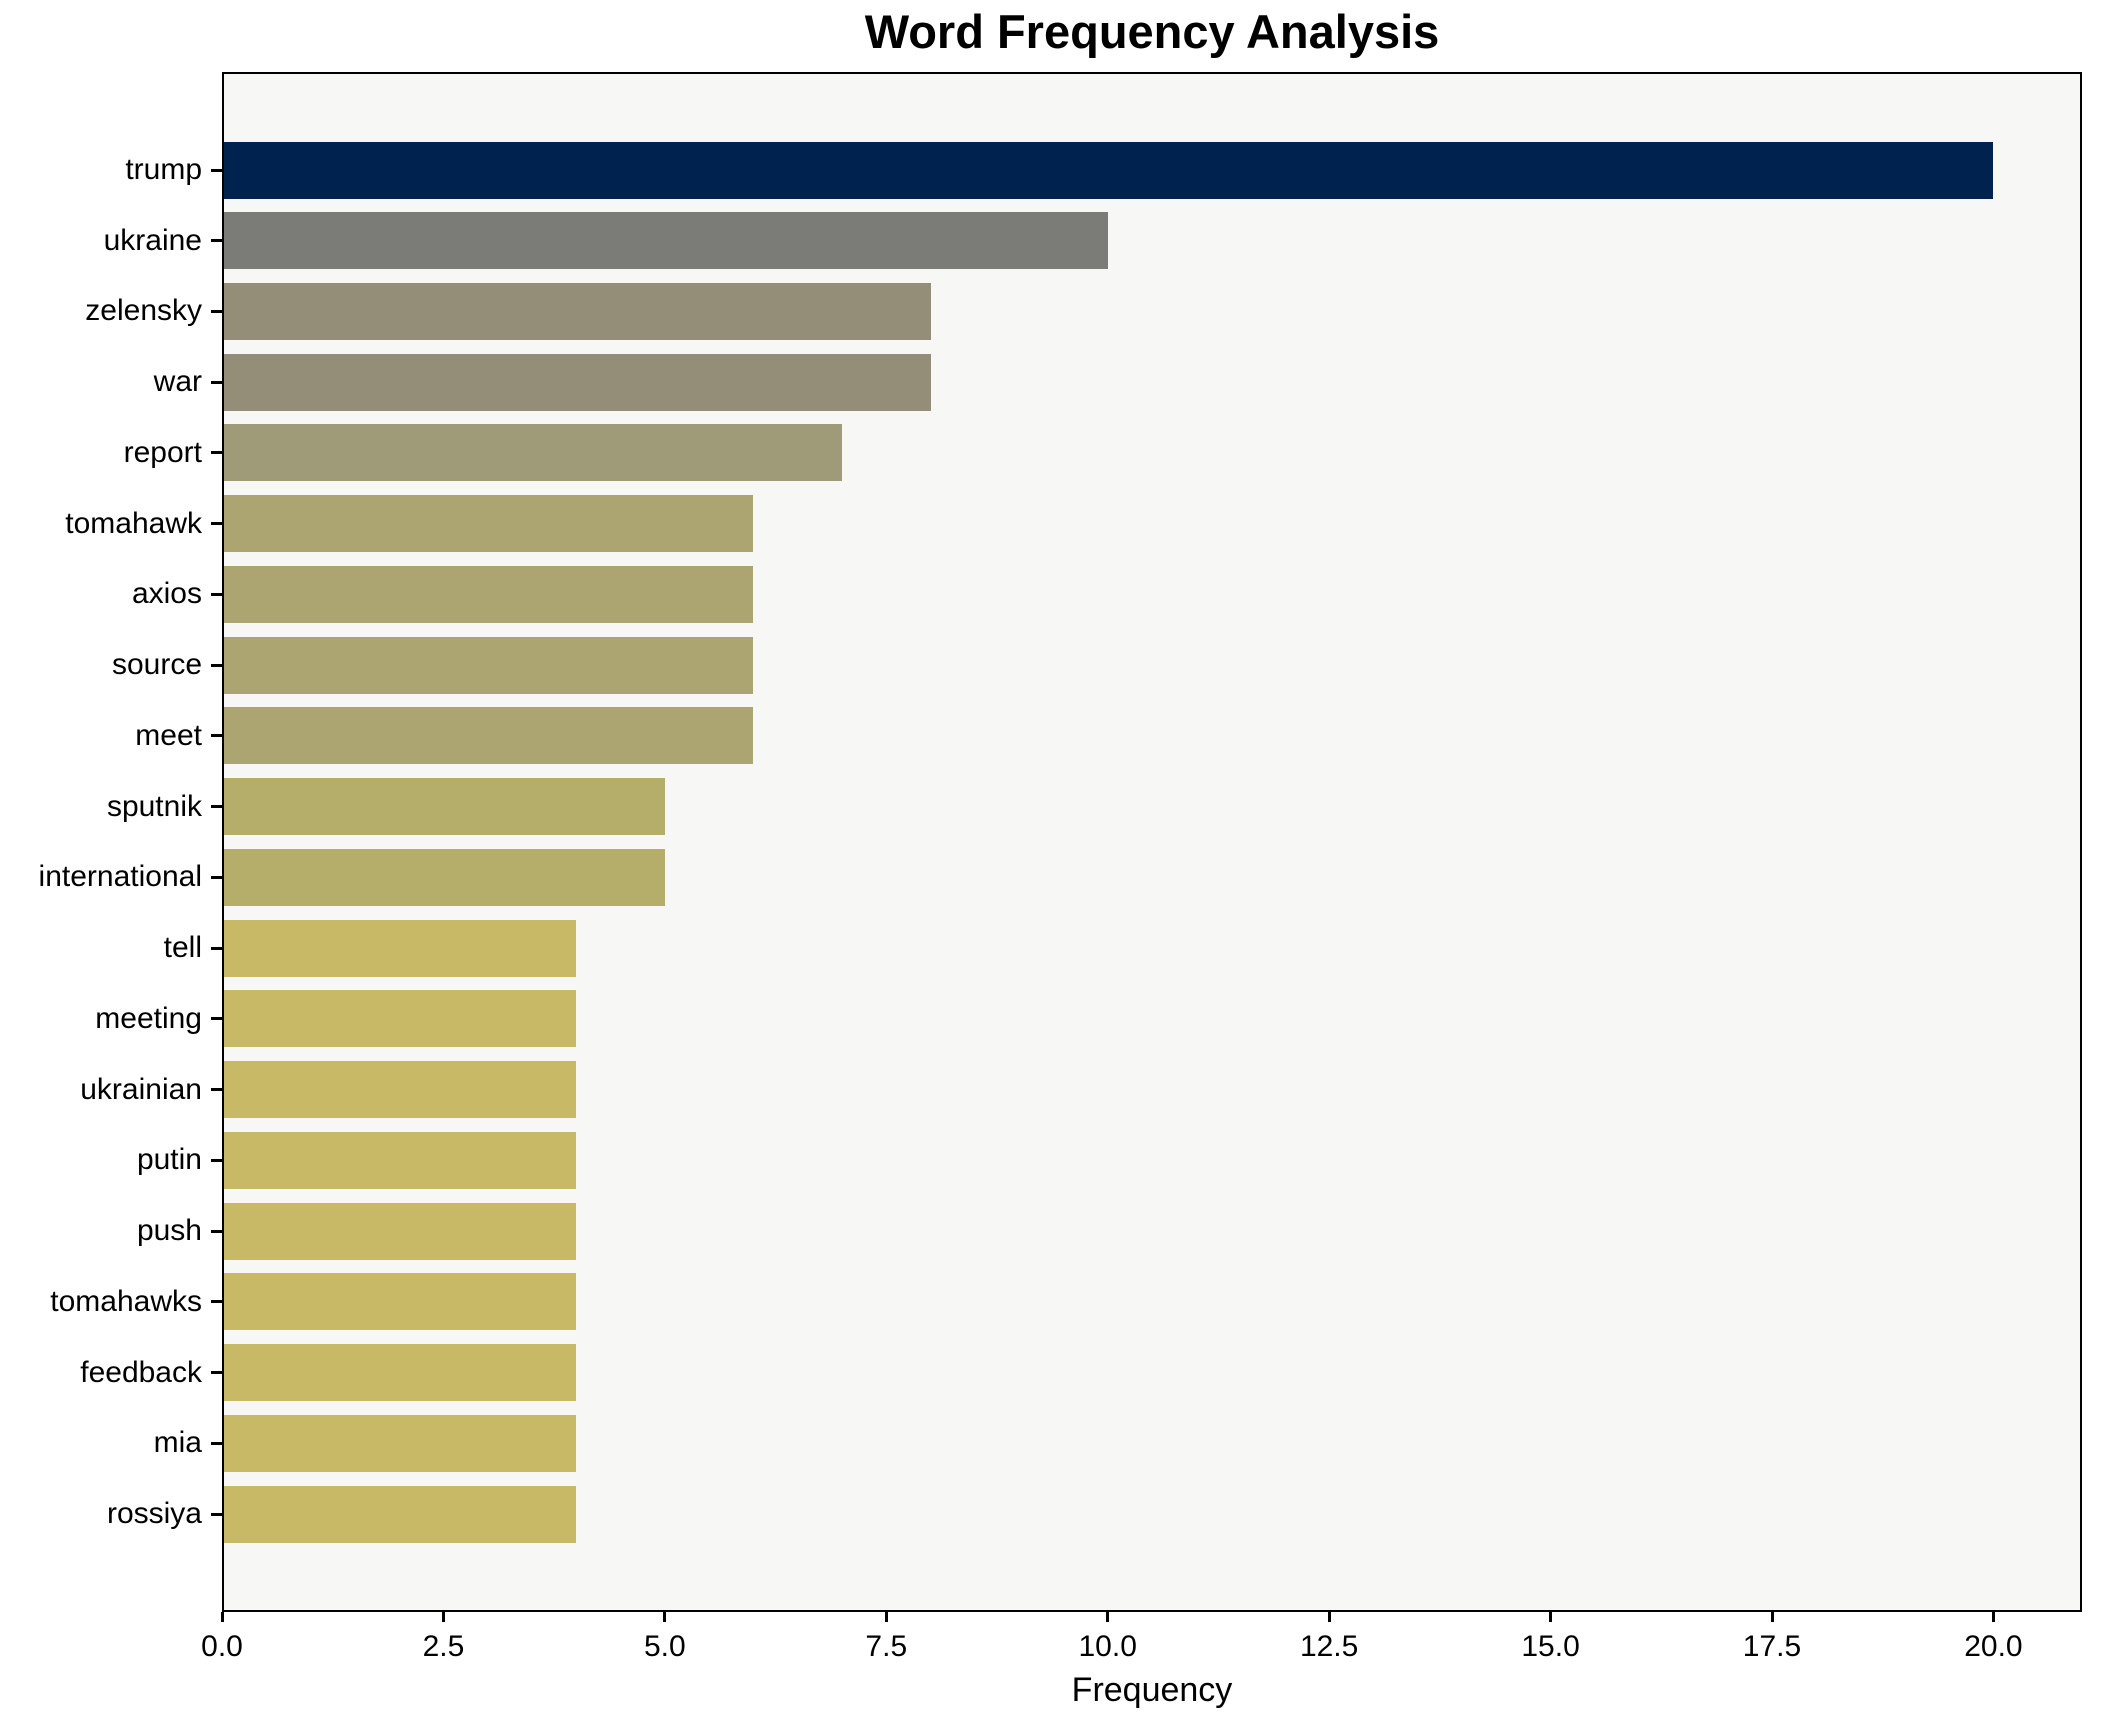 The image size is (2101, 1722). I want to click on y-tick-putin, so click(216, 1160).